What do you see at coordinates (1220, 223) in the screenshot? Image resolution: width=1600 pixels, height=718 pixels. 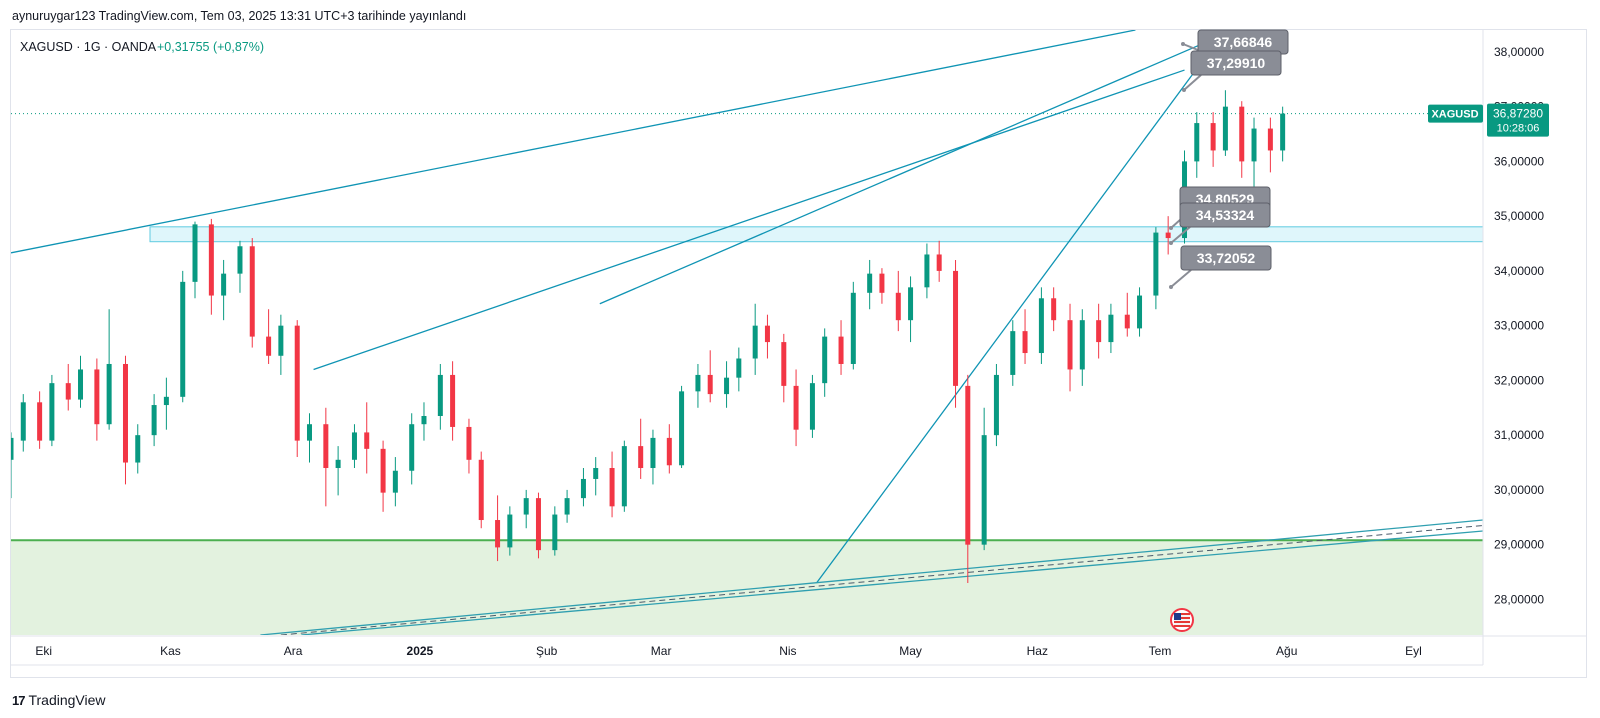 I see `price-callout: 34,53324` at bounding box center [1220, 223].